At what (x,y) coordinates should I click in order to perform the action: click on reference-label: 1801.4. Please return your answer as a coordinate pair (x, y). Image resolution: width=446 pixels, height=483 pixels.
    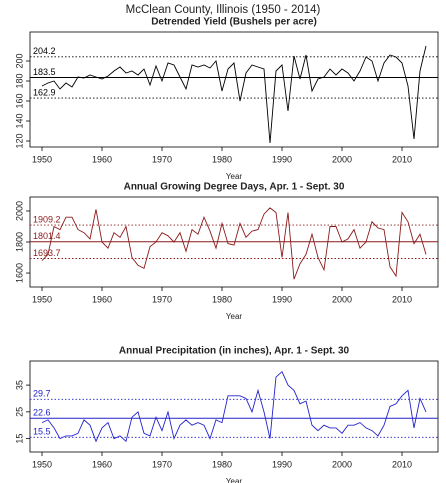
    Looking at the image, I should click on (47, 236).